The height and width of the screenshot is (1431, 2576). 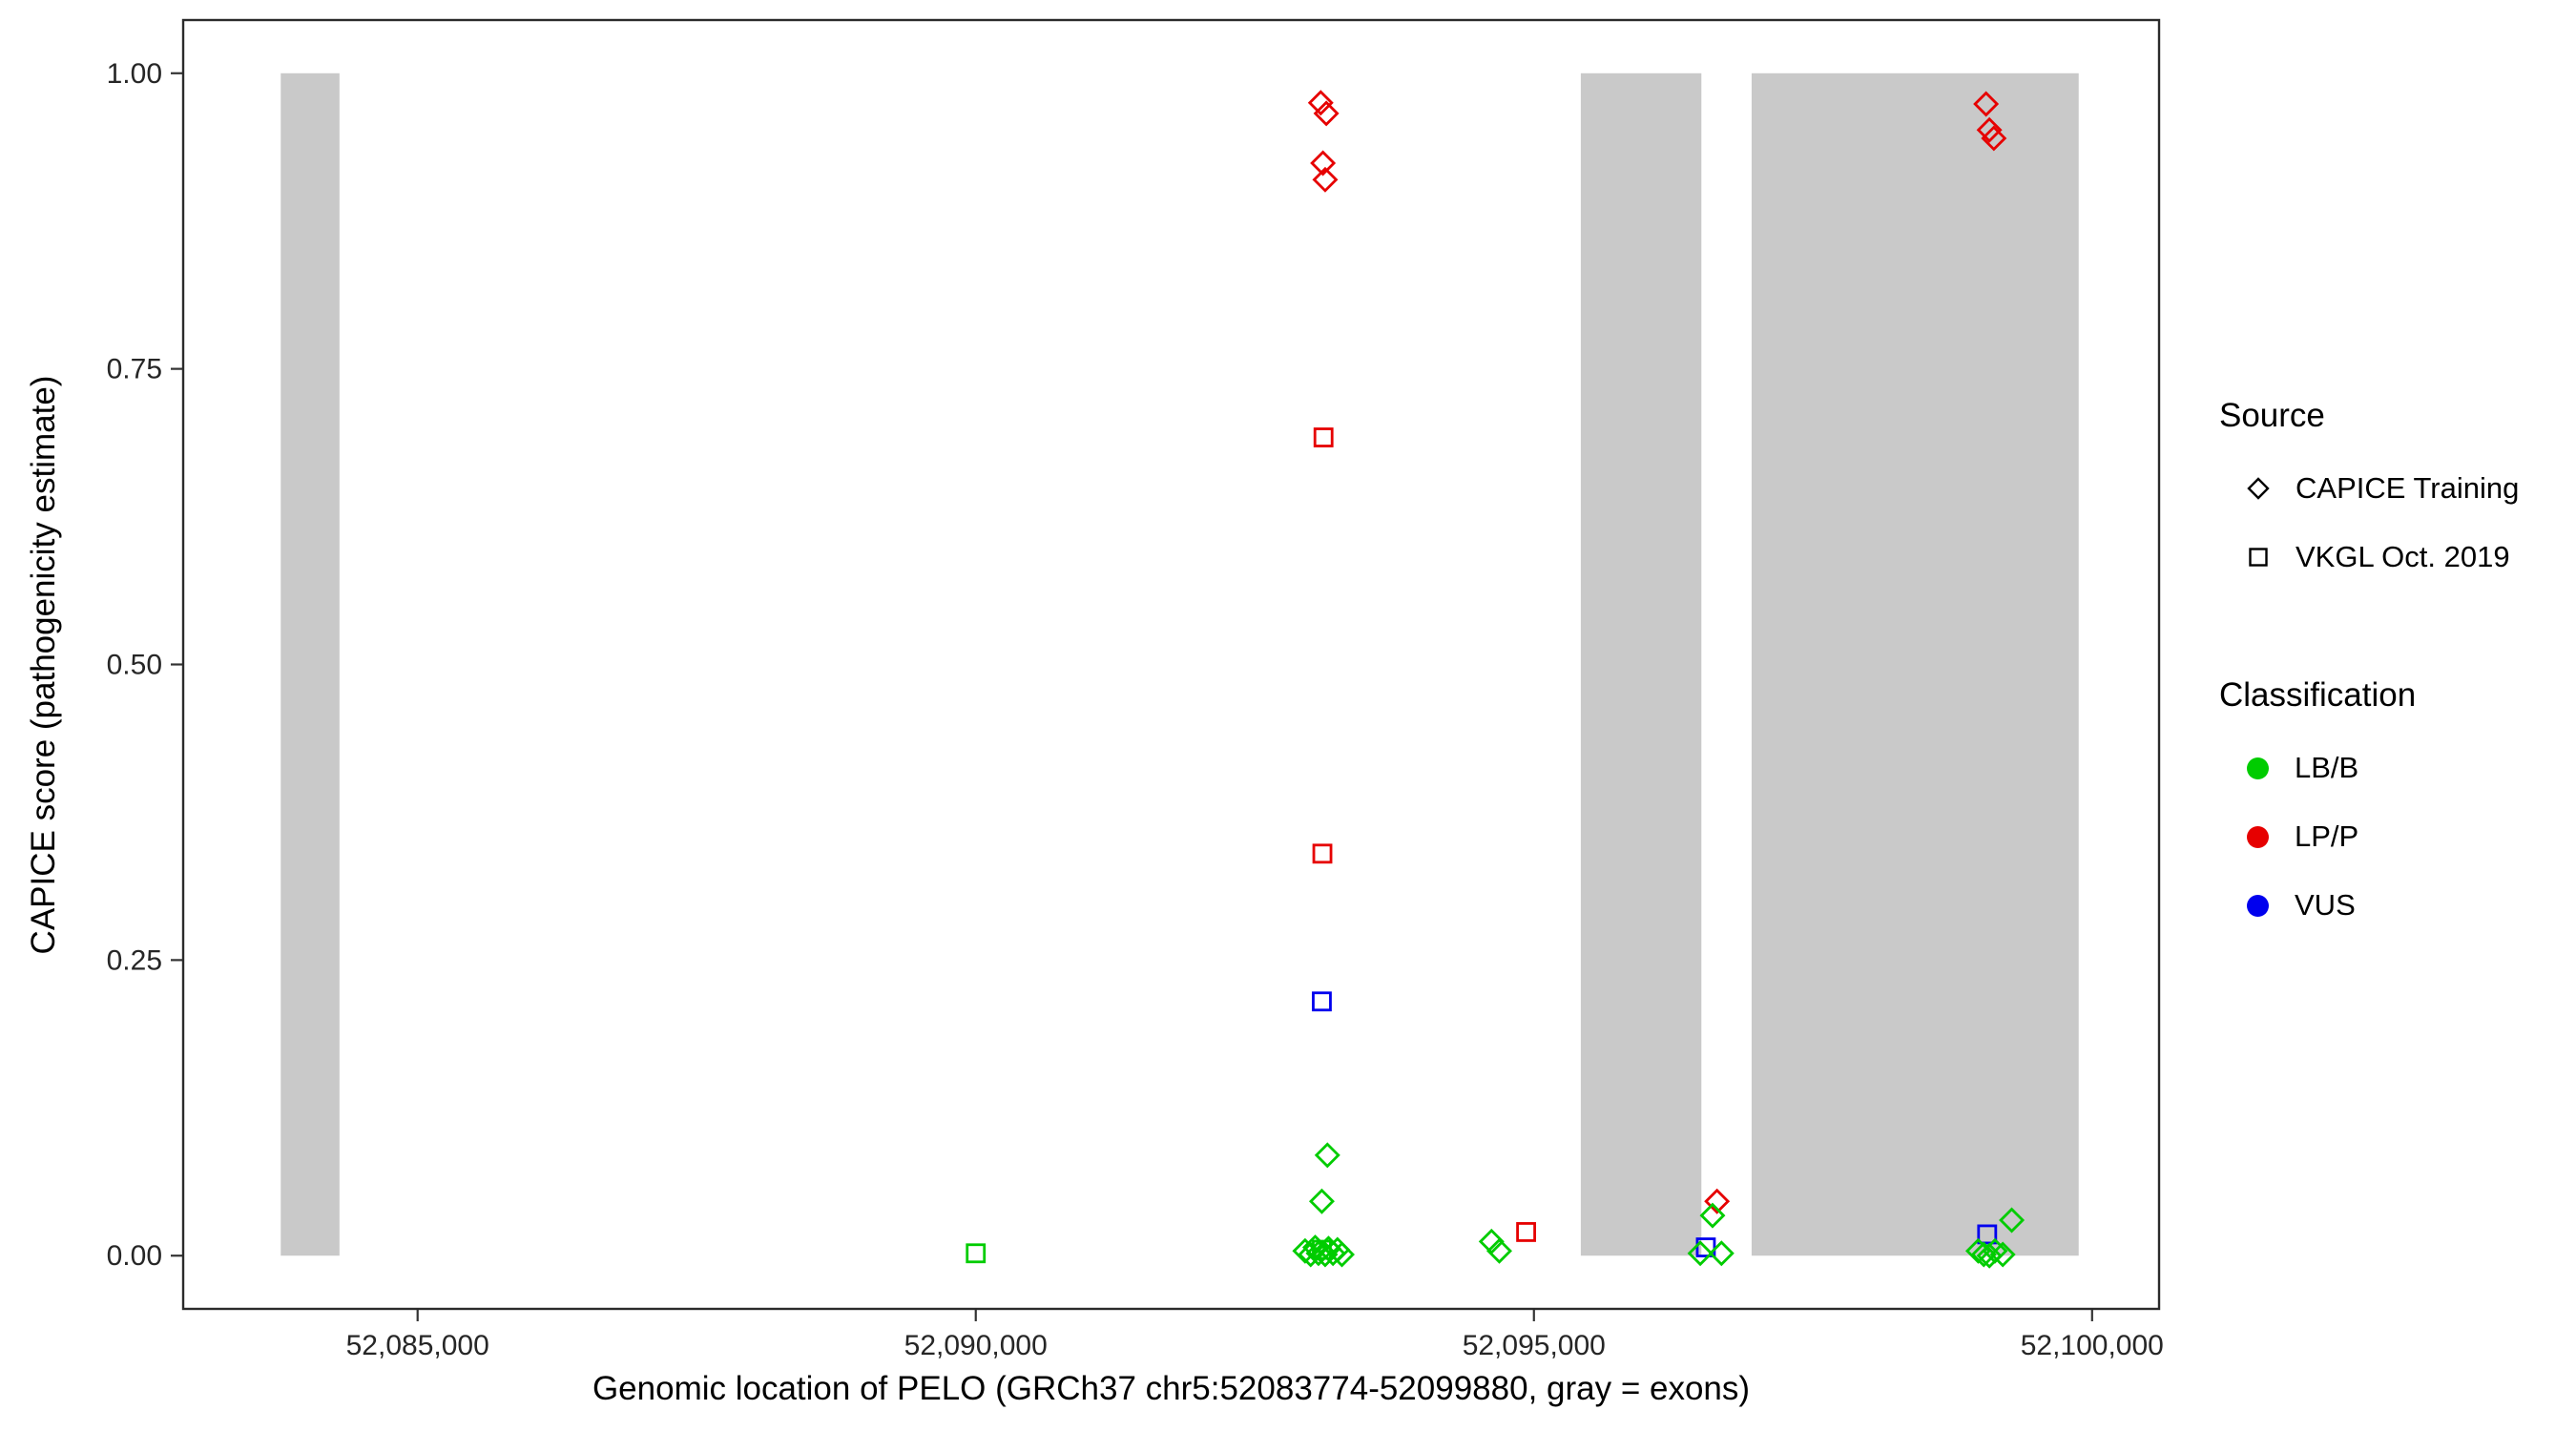 I want to click on legend-item-label: VUS, so click(x=2325, y=905).